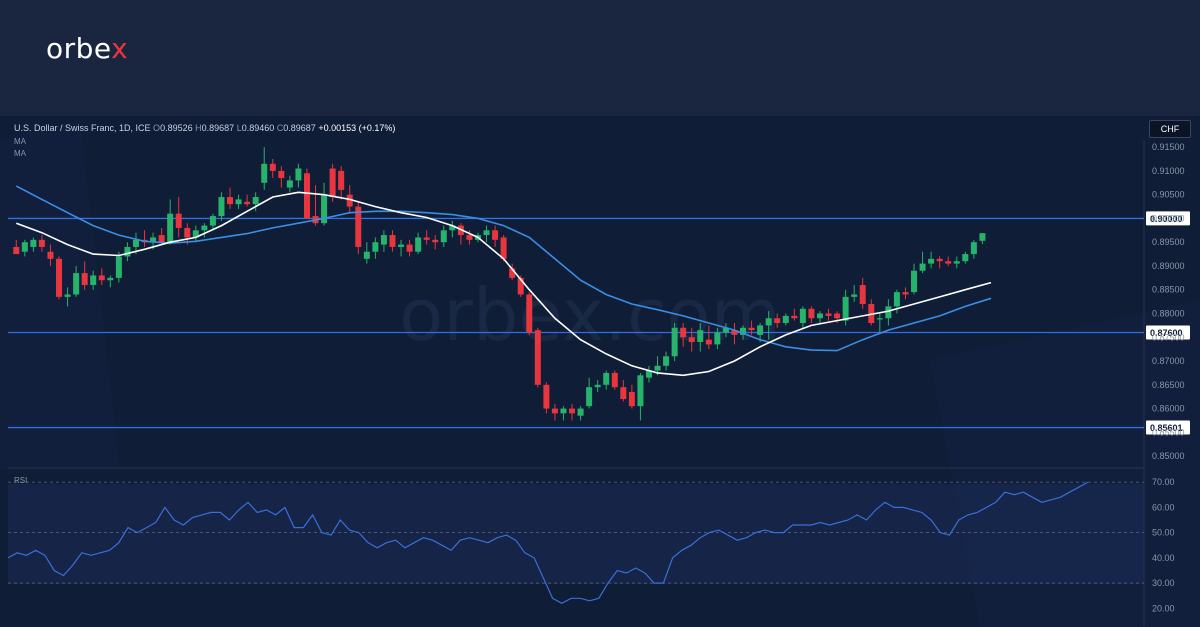  What do you see at coordinates (258, 128) in the screenshot?
I see `low-value: 0.89460` at bounding box center [258, 128].